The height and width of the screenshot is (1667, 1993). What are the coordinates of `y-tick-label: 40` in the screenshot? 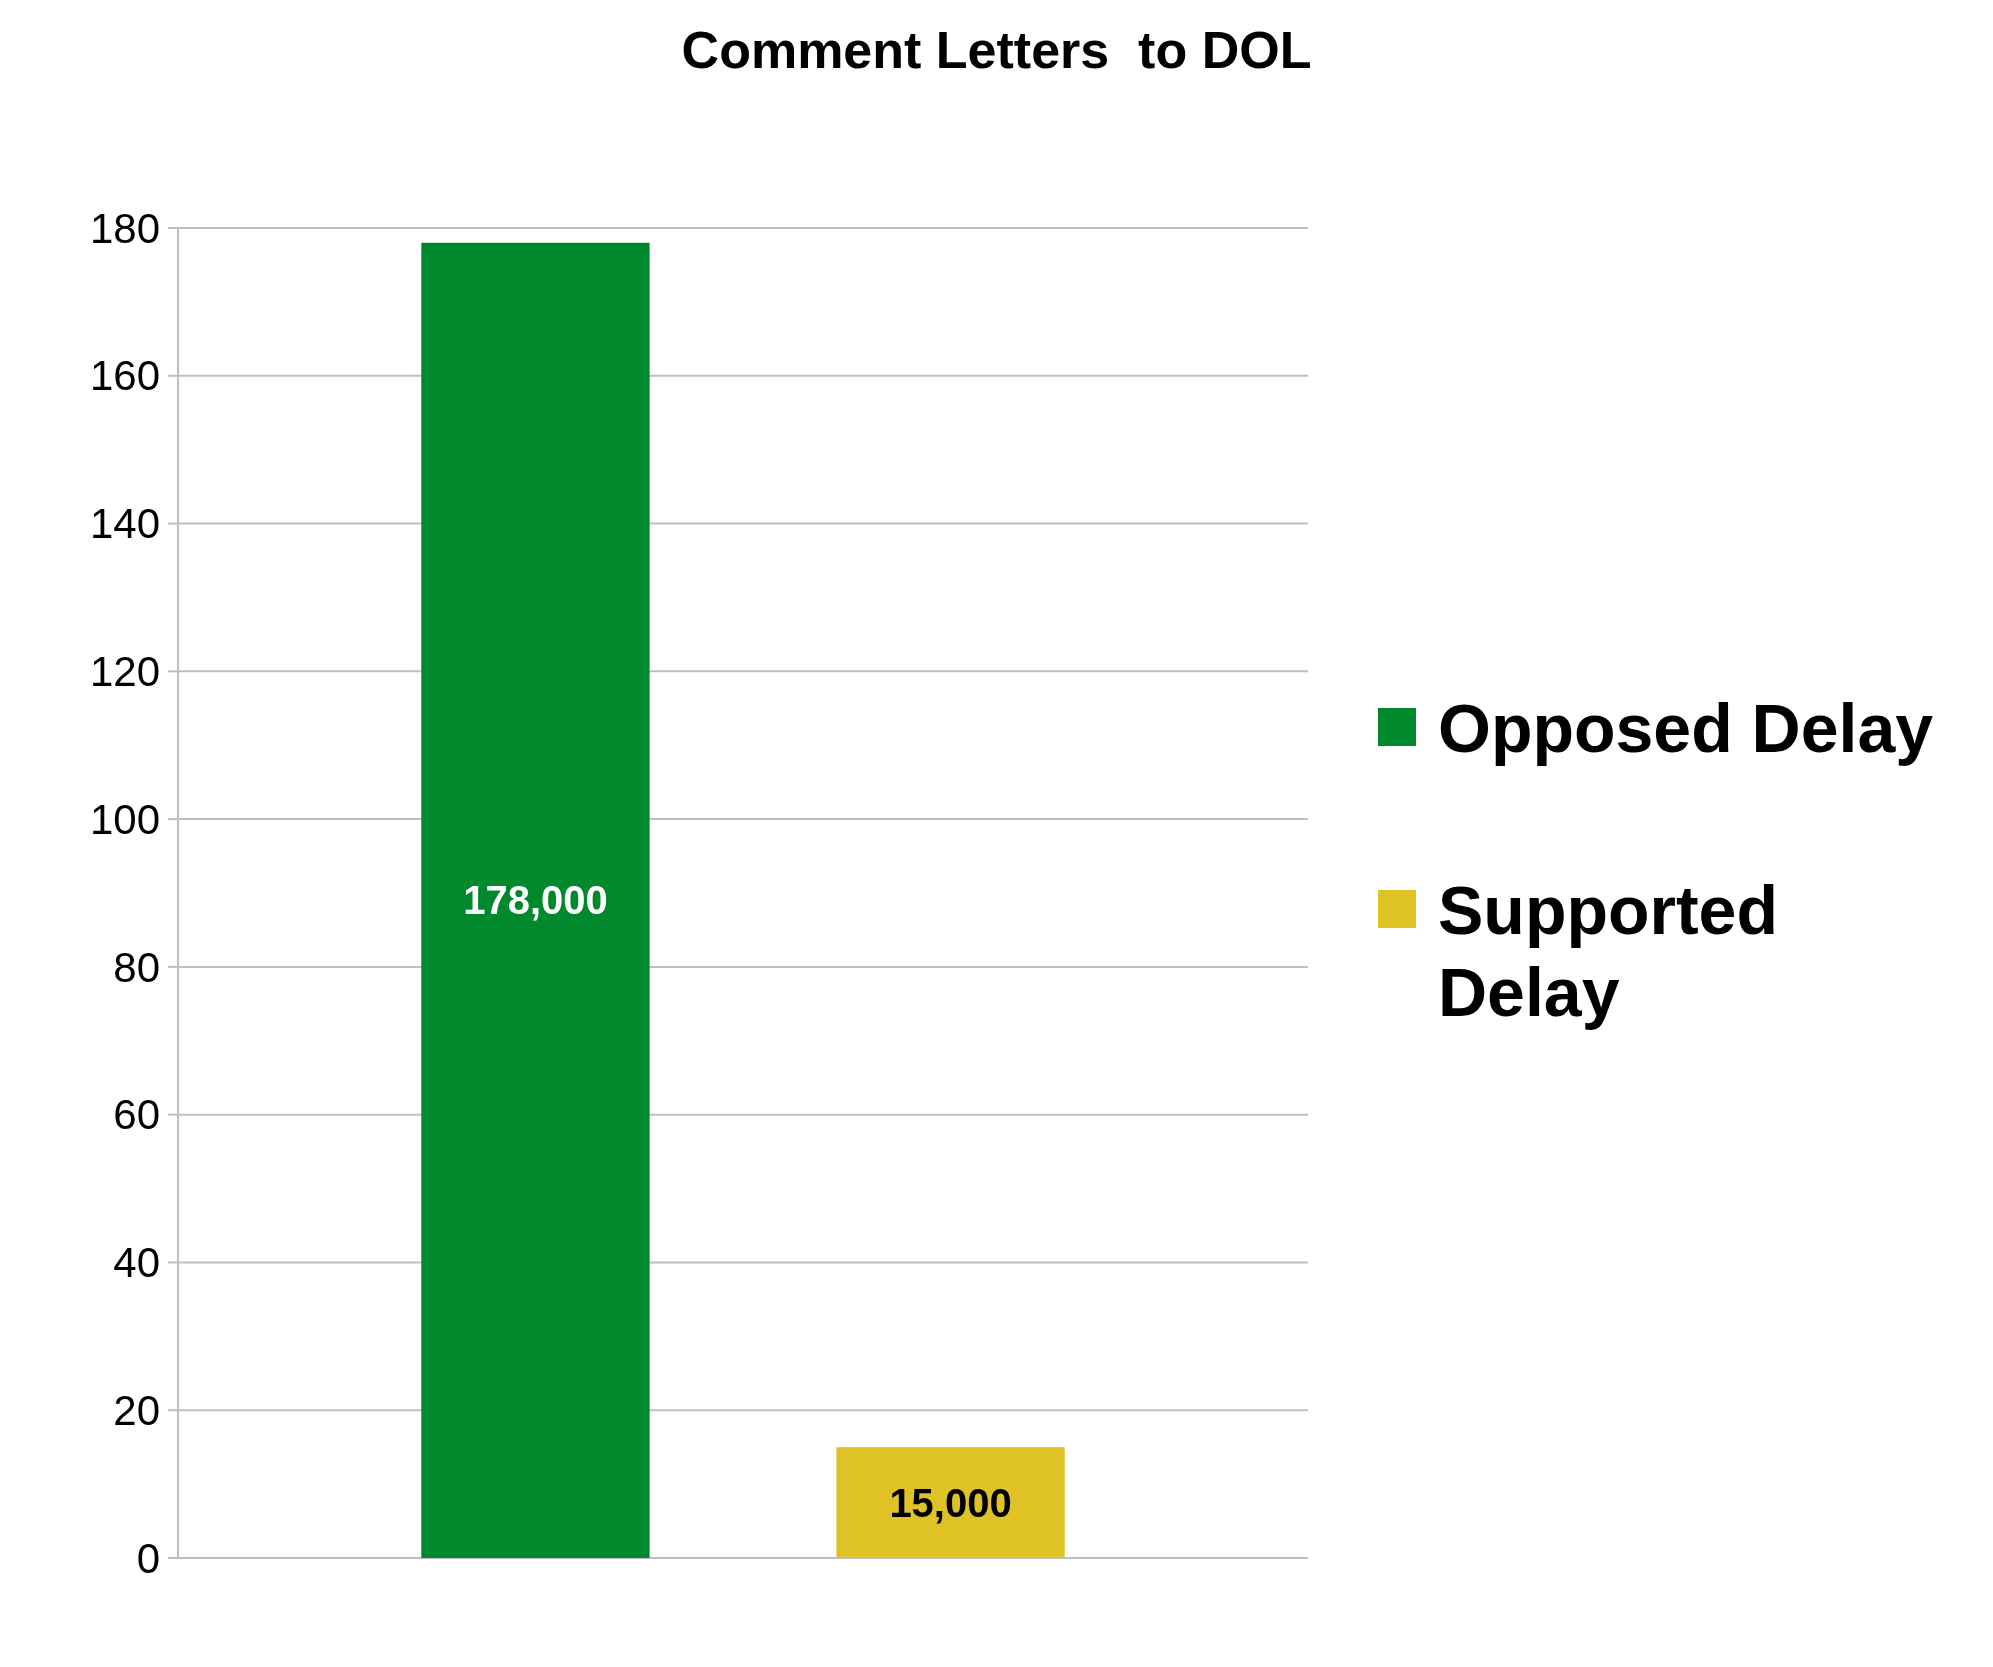 It's located at (136, 1263).